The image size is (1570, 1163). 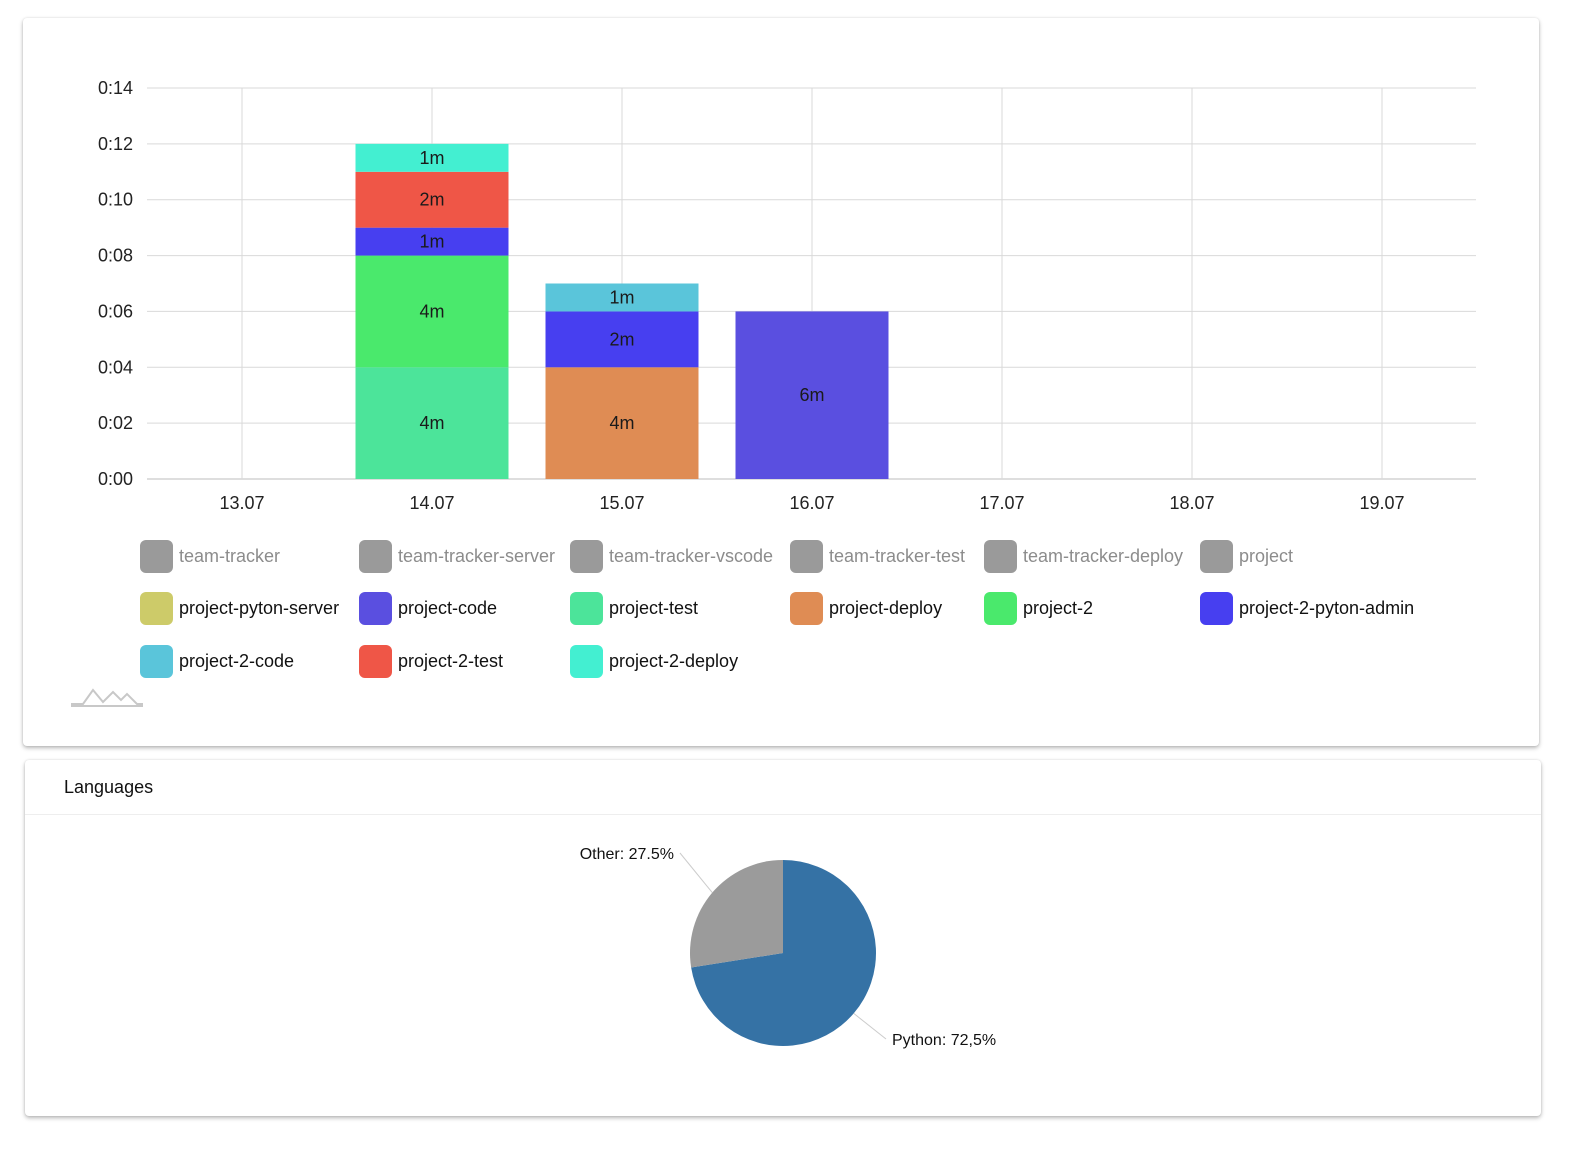 What do you see at coordinates (448, 608) in the screenshot?
I see `legend-label: project-code` at bounding box center [448, 608].